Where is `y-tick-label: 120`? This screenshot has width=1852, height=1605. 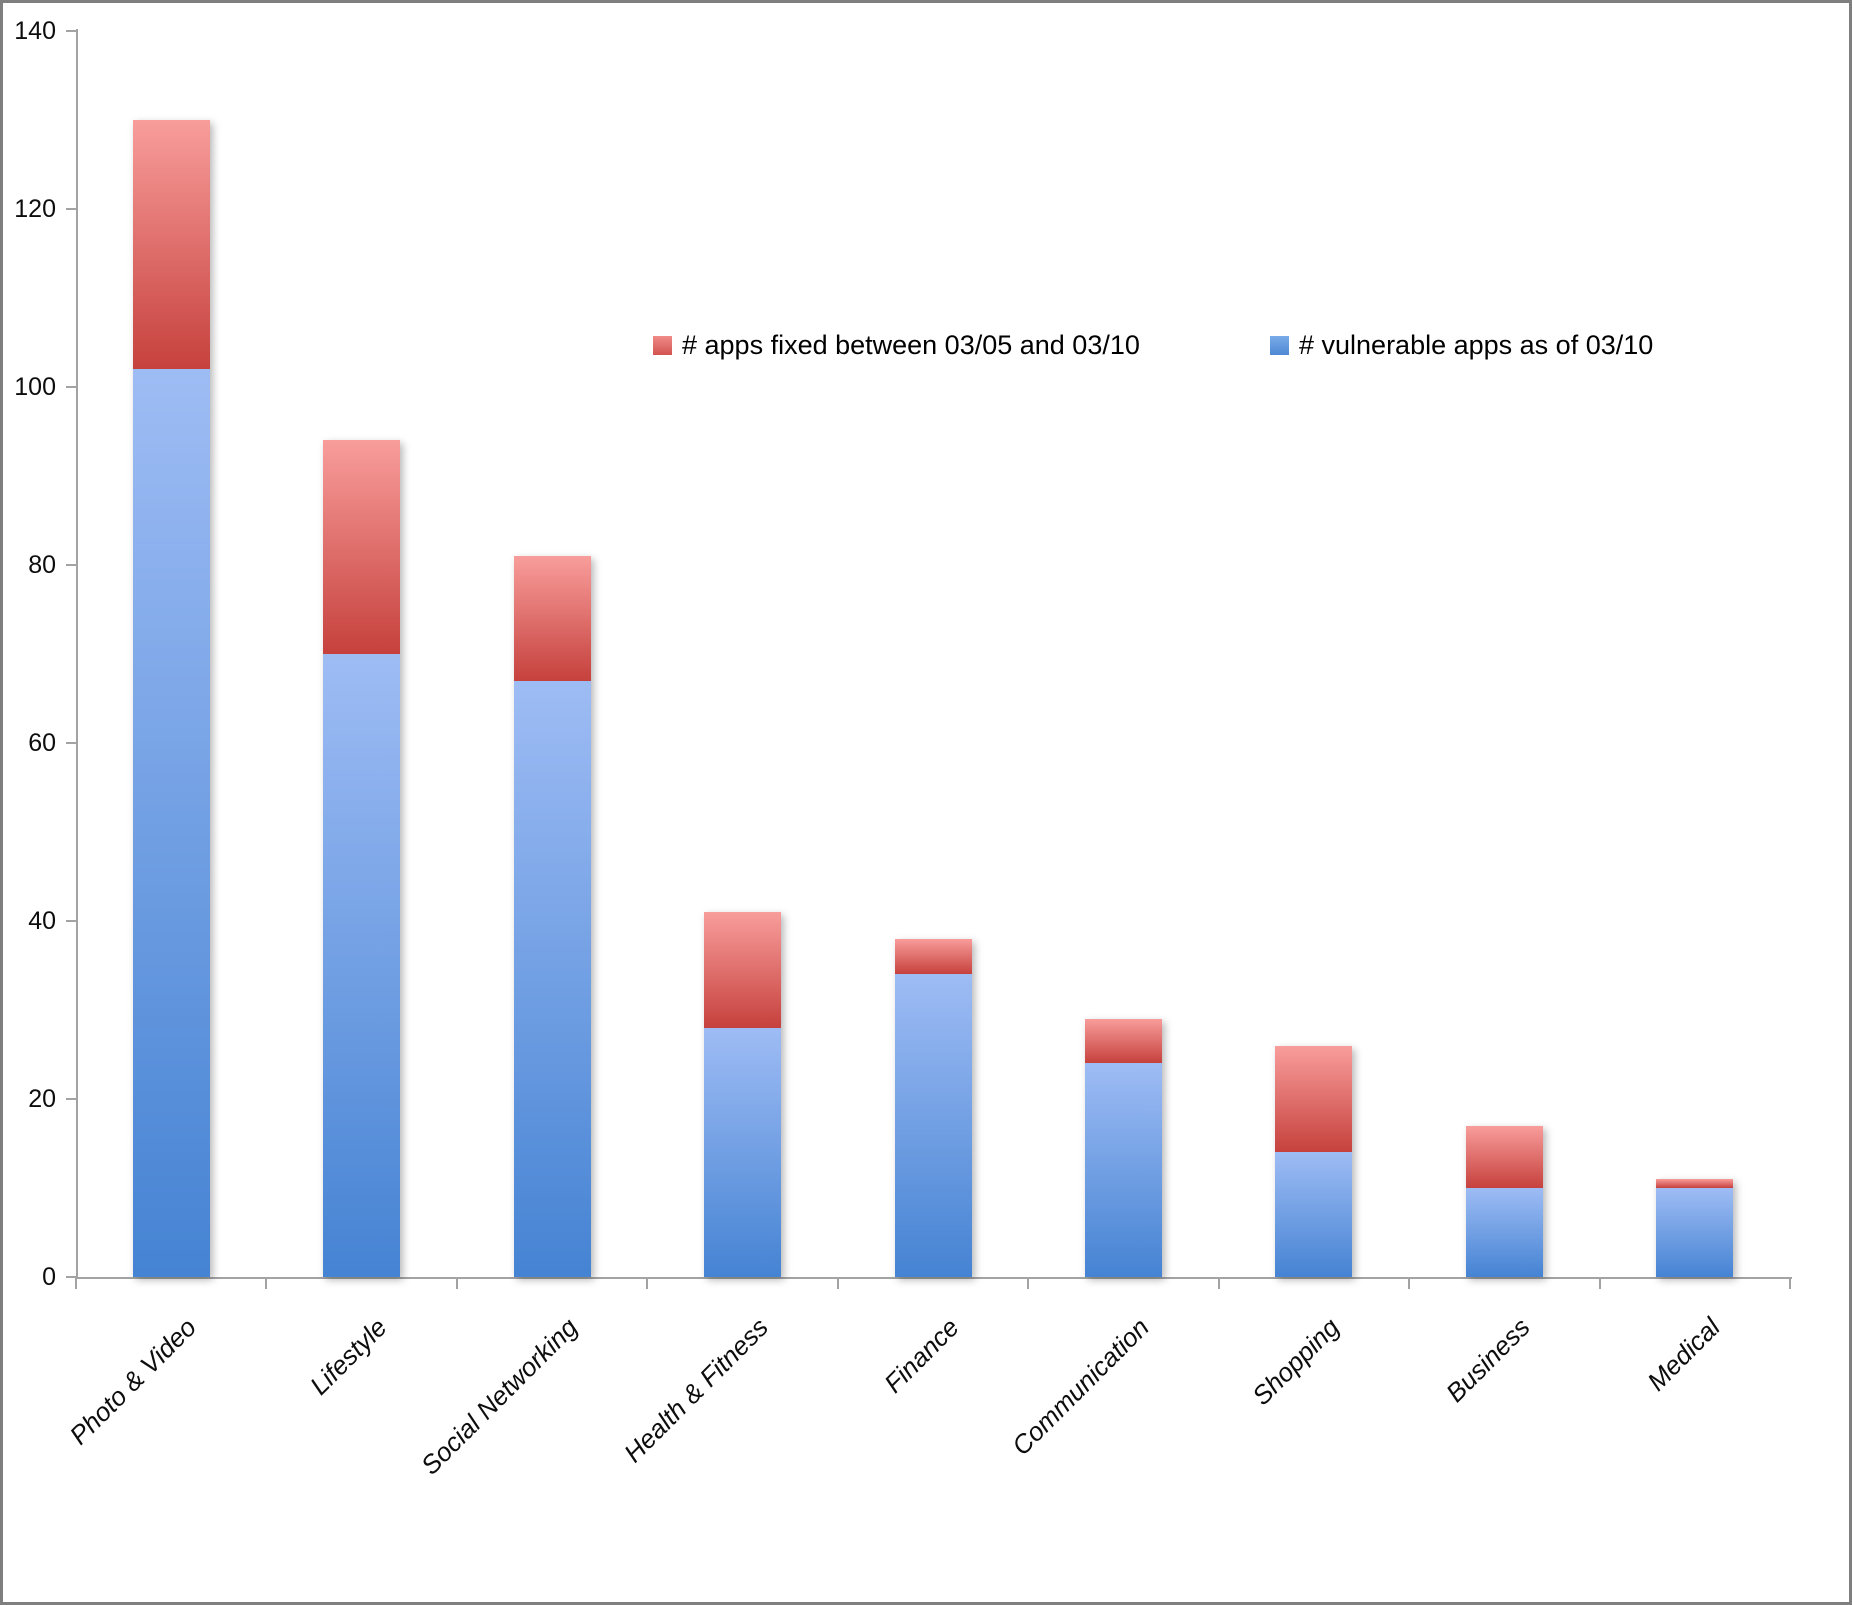 y-tick-label: 120 is located at coordinates (35, 209).